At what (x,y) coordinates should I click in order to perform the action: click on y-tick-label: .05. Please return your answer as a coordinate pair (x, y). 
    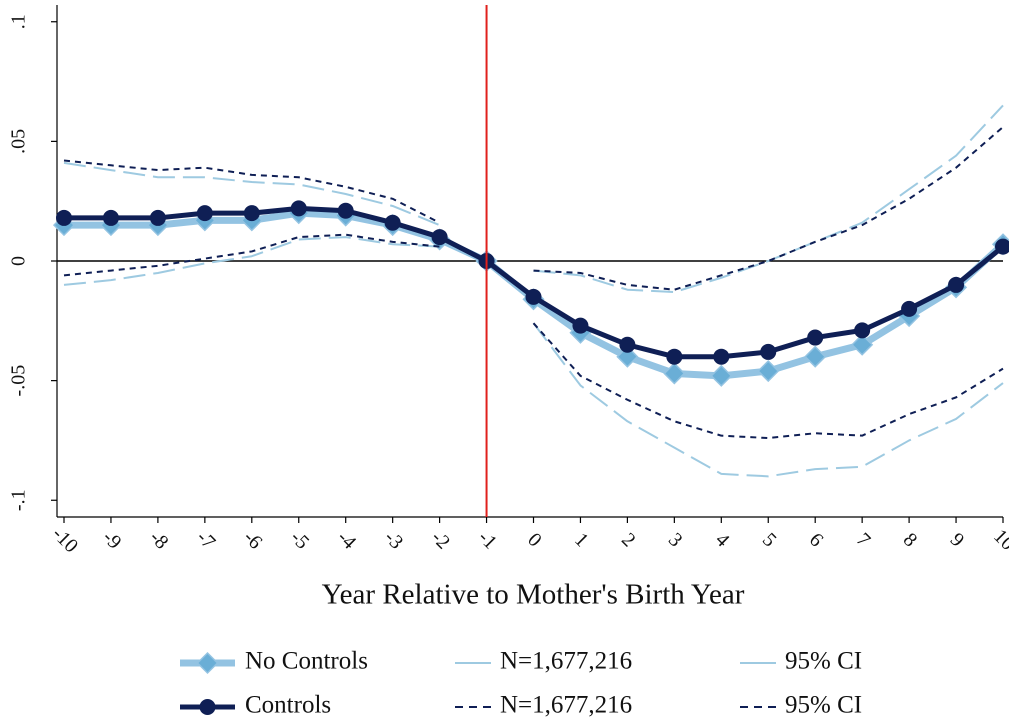
    Looking at the image, I should click on (19, 141).